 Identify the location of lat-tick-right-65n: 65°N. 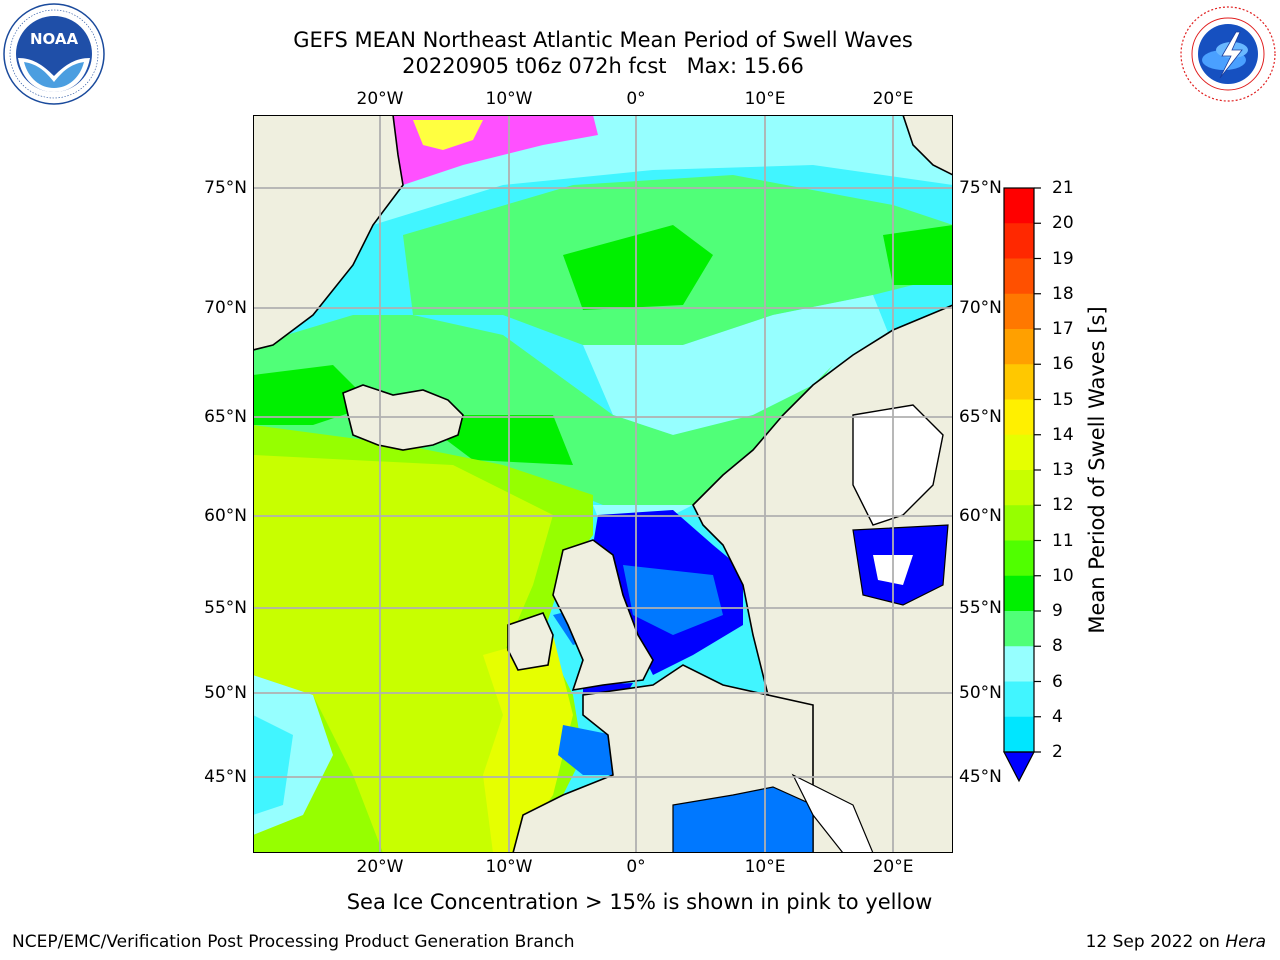
(980, 417).